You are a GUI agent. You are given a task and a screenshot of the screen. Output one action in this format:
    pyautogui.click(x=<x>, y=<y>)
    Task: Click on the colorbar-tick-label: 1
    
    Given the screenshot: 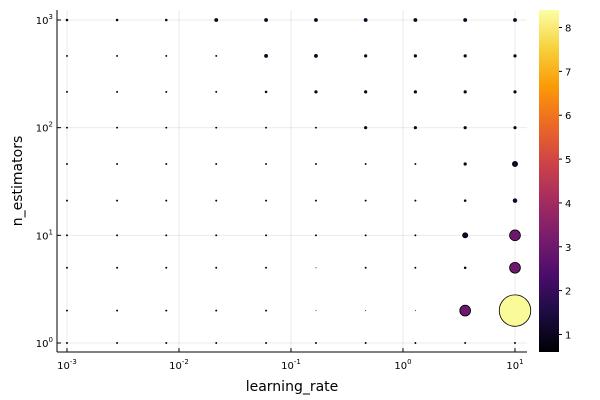 What is the action you would take?
    pyautogui.click(x=568, y=335)
    